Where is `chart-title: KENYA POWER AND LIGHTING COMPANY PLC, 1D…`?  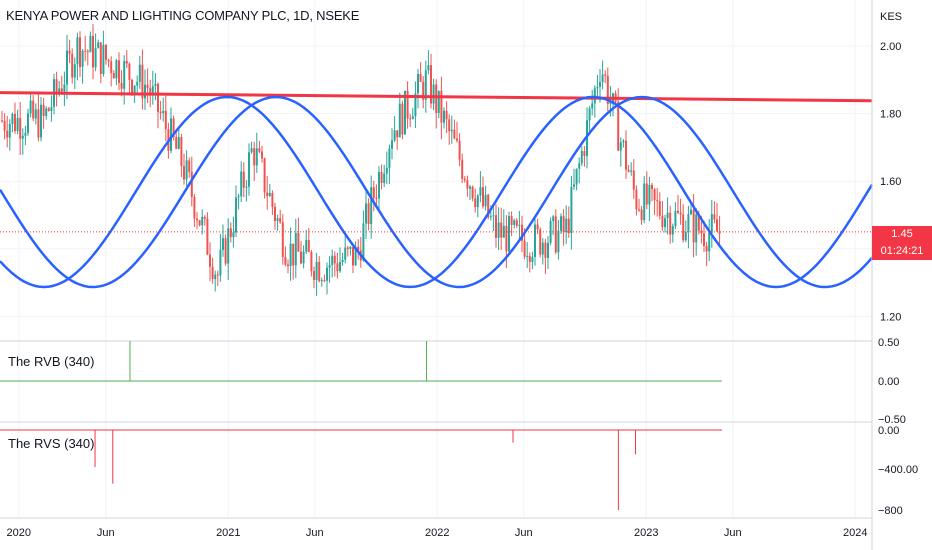
chart-title: KENYA POWER AND LIGHTING COMPANY PLC, 1D… is located at coordinates (183, 15).